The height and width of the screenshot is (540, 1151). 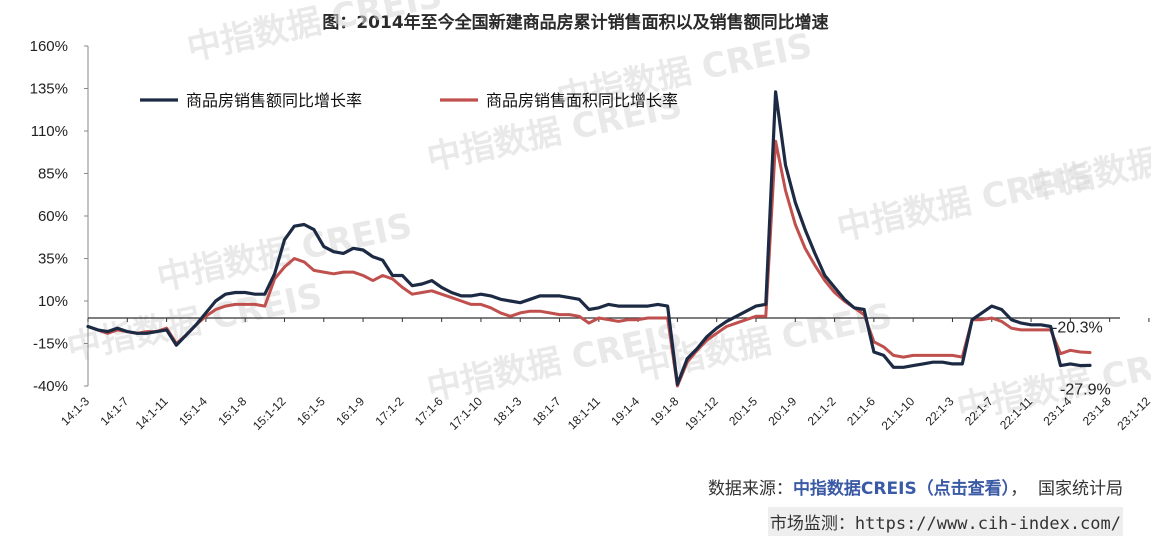 What do you see at coordinates (584, 413) in the screenshot?
I see `x-tick-label: 18:1-11` at bounding box center [584, 413].